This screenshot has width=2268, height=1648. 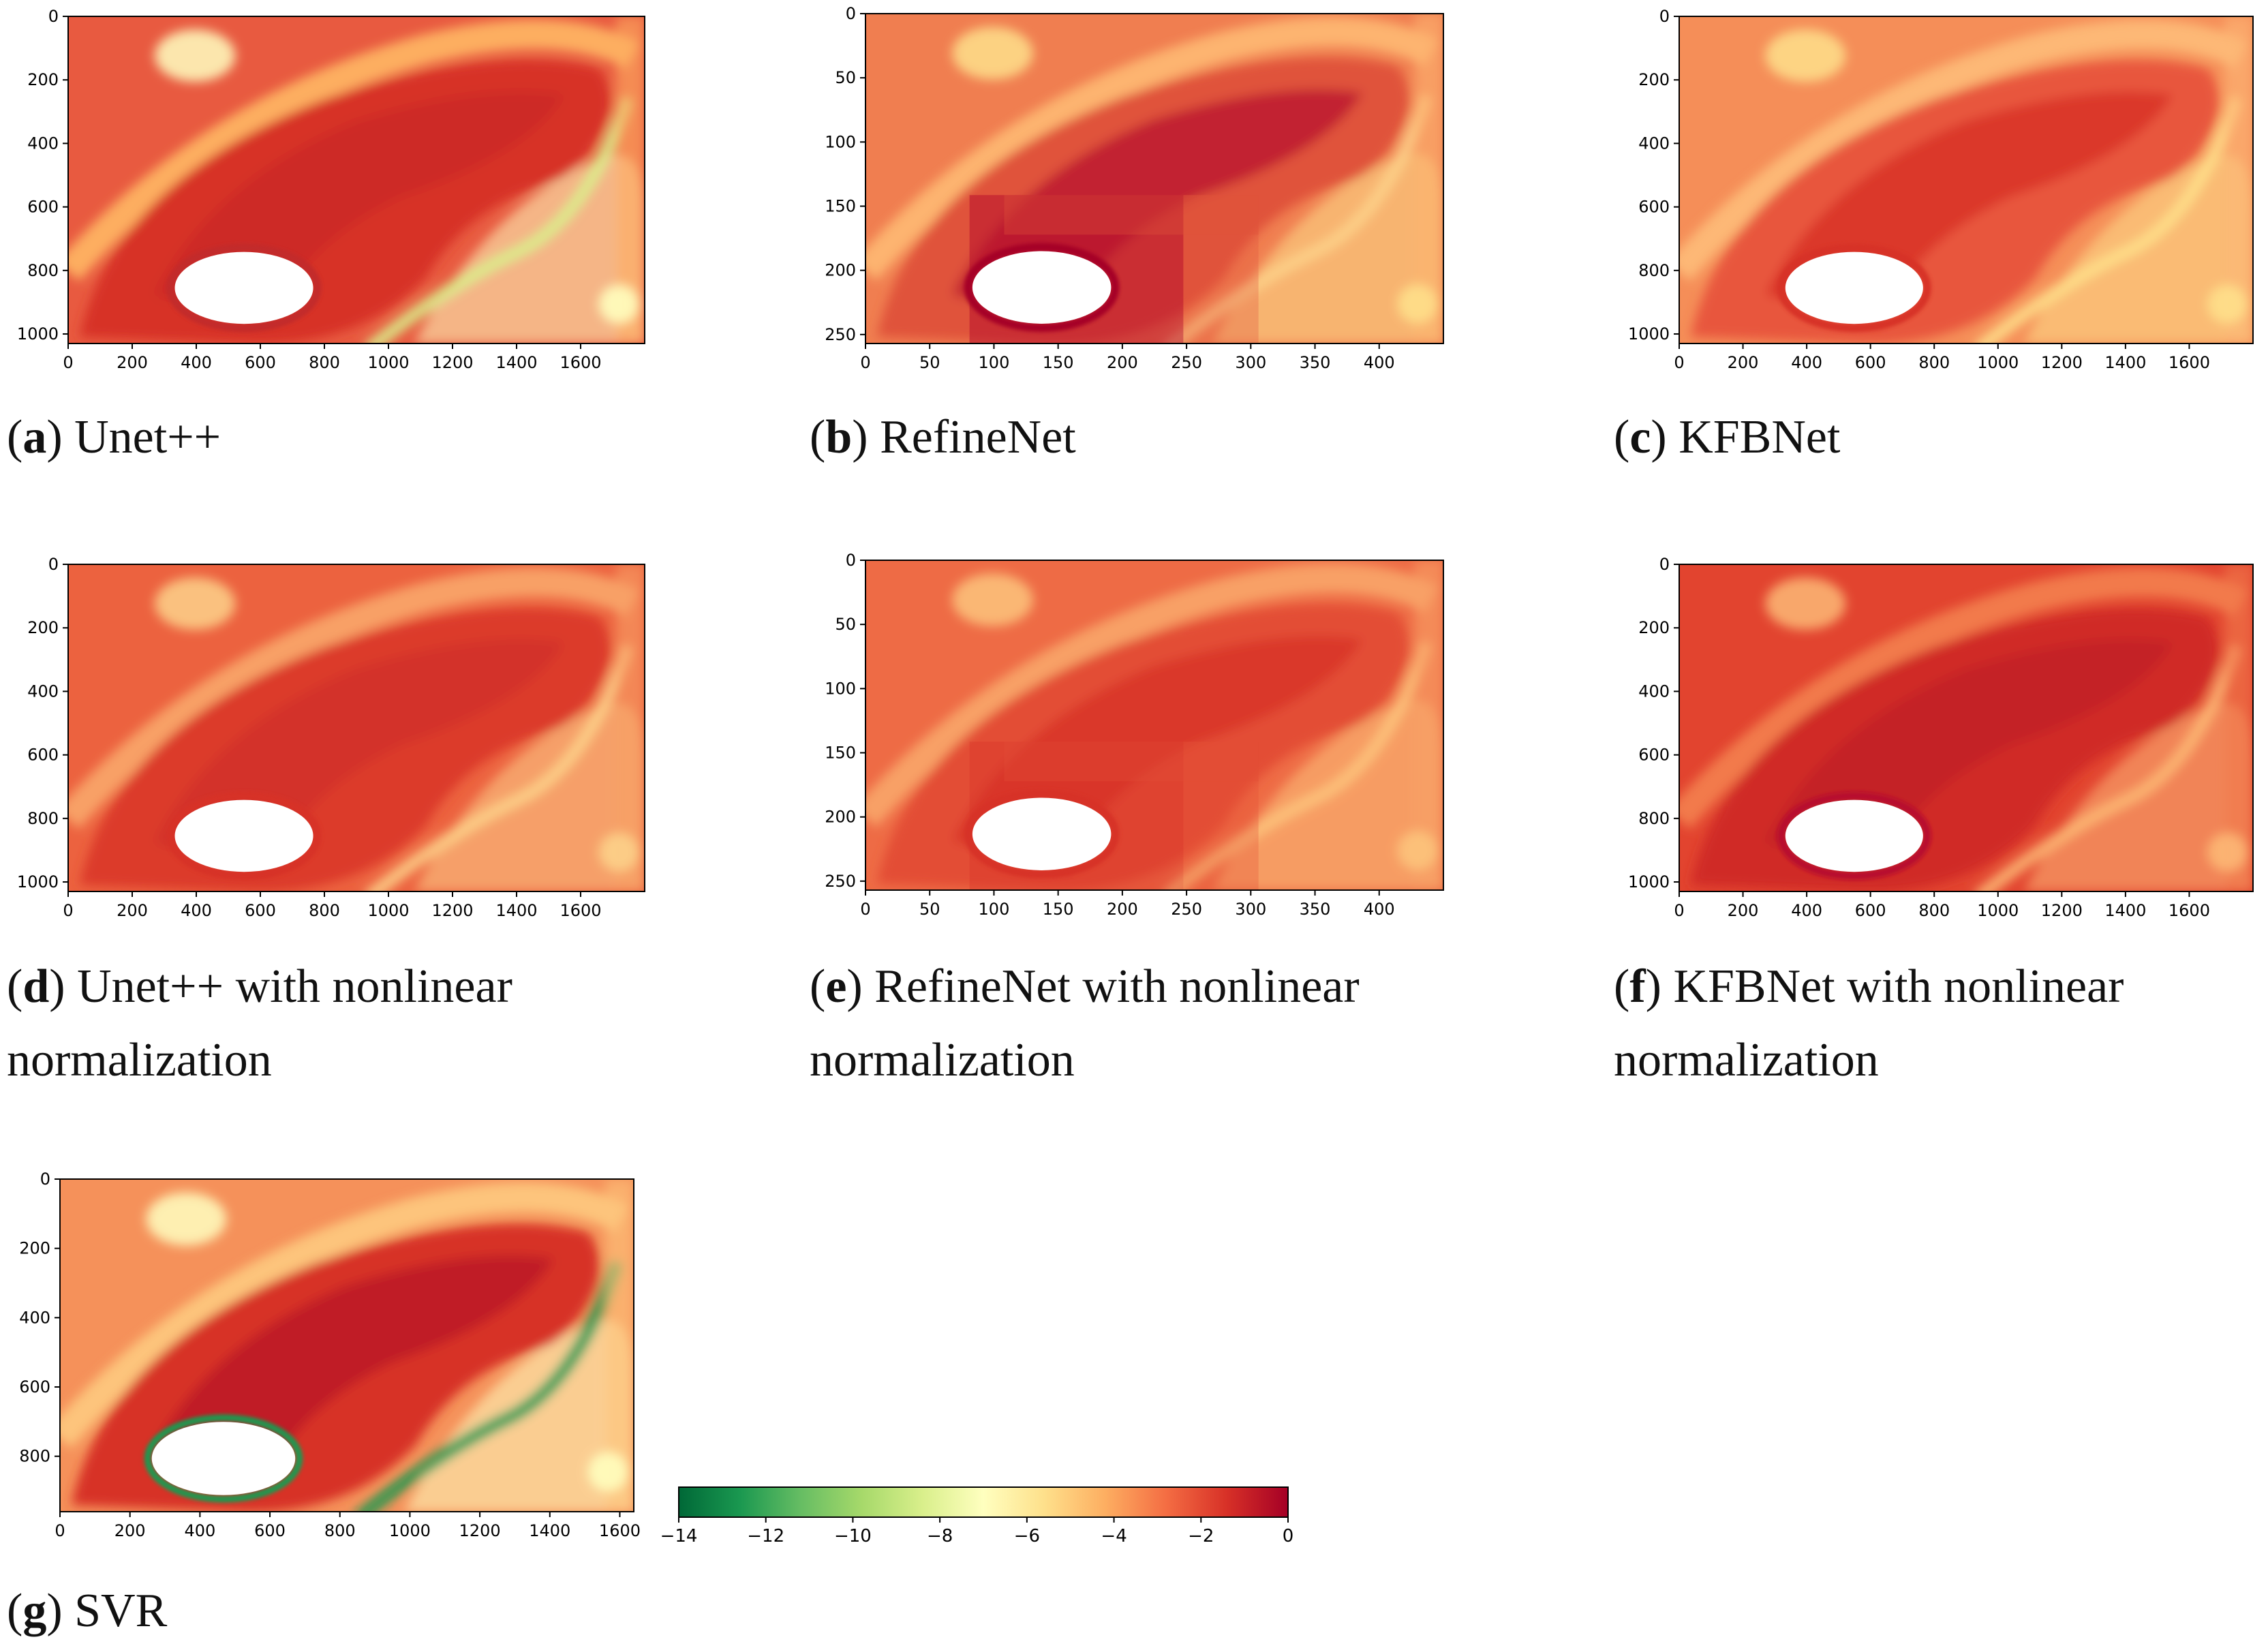 I want to click on axes-e: 0 50 100 150 200 250 300 350 400 0 50 100 150 200 250, so click(x=1109, y=735).